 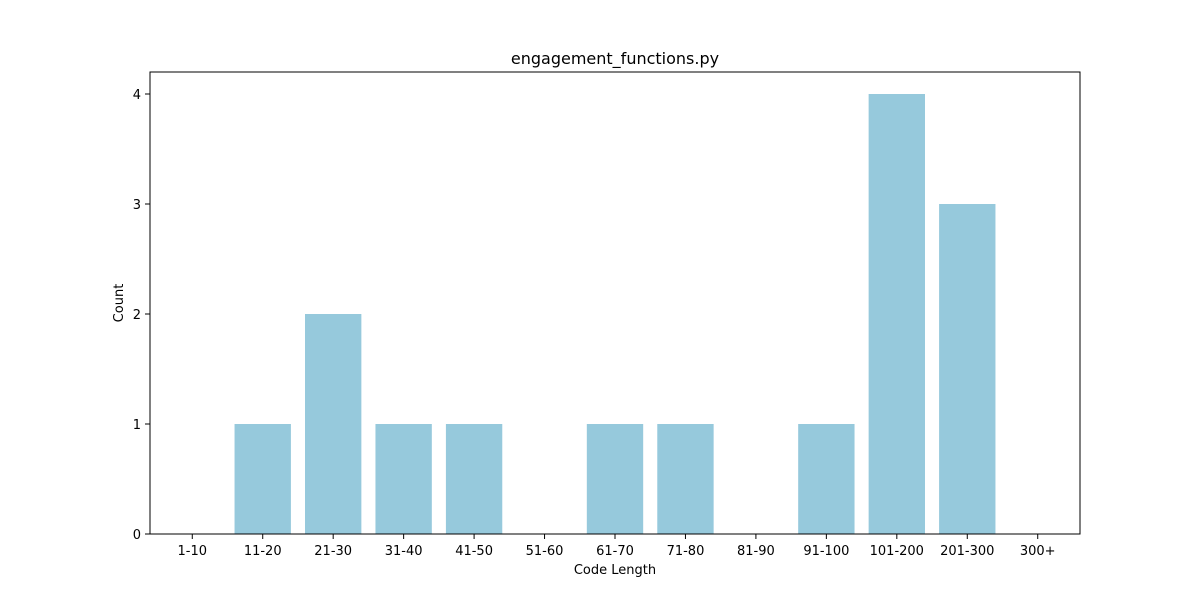 I want to click on x-tick-label: 201-300, so click(x=967, y=551).